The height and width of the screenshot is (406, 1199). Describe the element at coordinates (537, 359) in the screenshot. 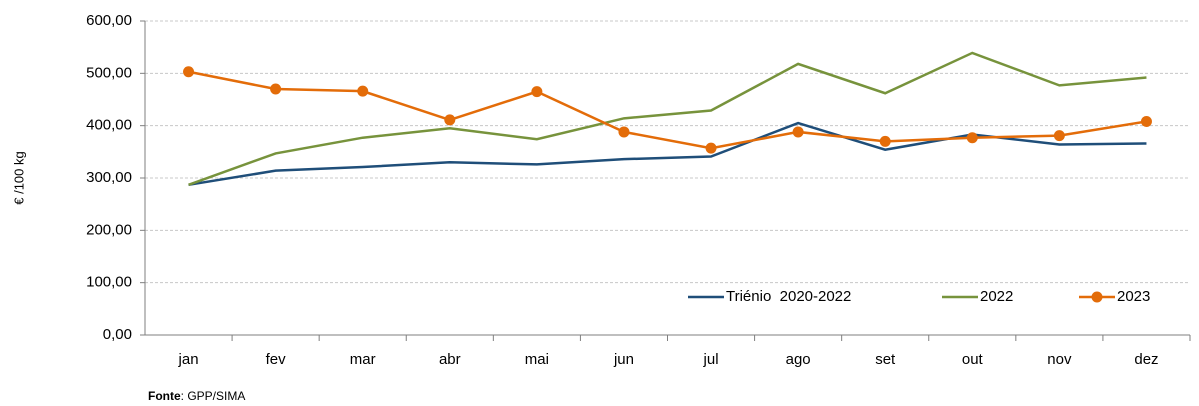

I see `x-tick-label: mai` at that location.